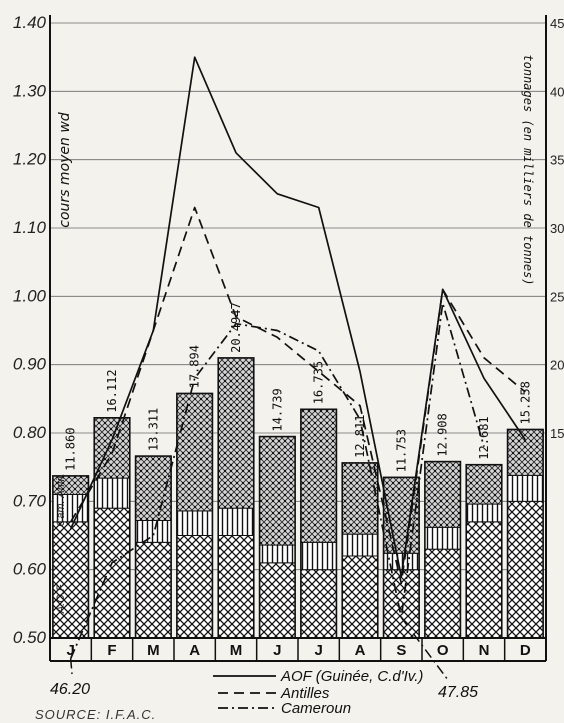 The height and width of the screenshot is (723, 564). I want to click on bar-value-label-6: 16.735, so click(319, 382).